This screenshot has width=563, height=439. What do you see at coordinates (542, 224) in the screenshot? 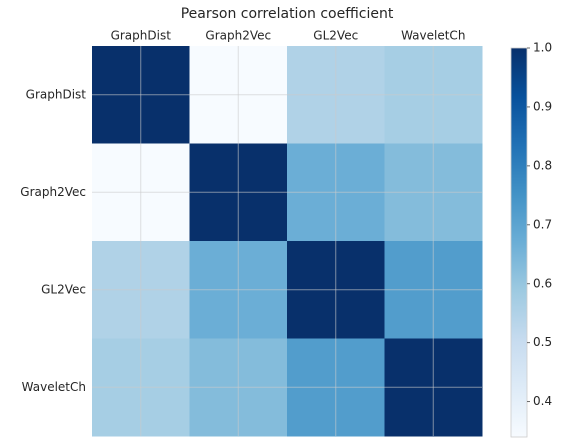
I see `colorbar-tick-label: 0.7` at bounding box center [542, 224].